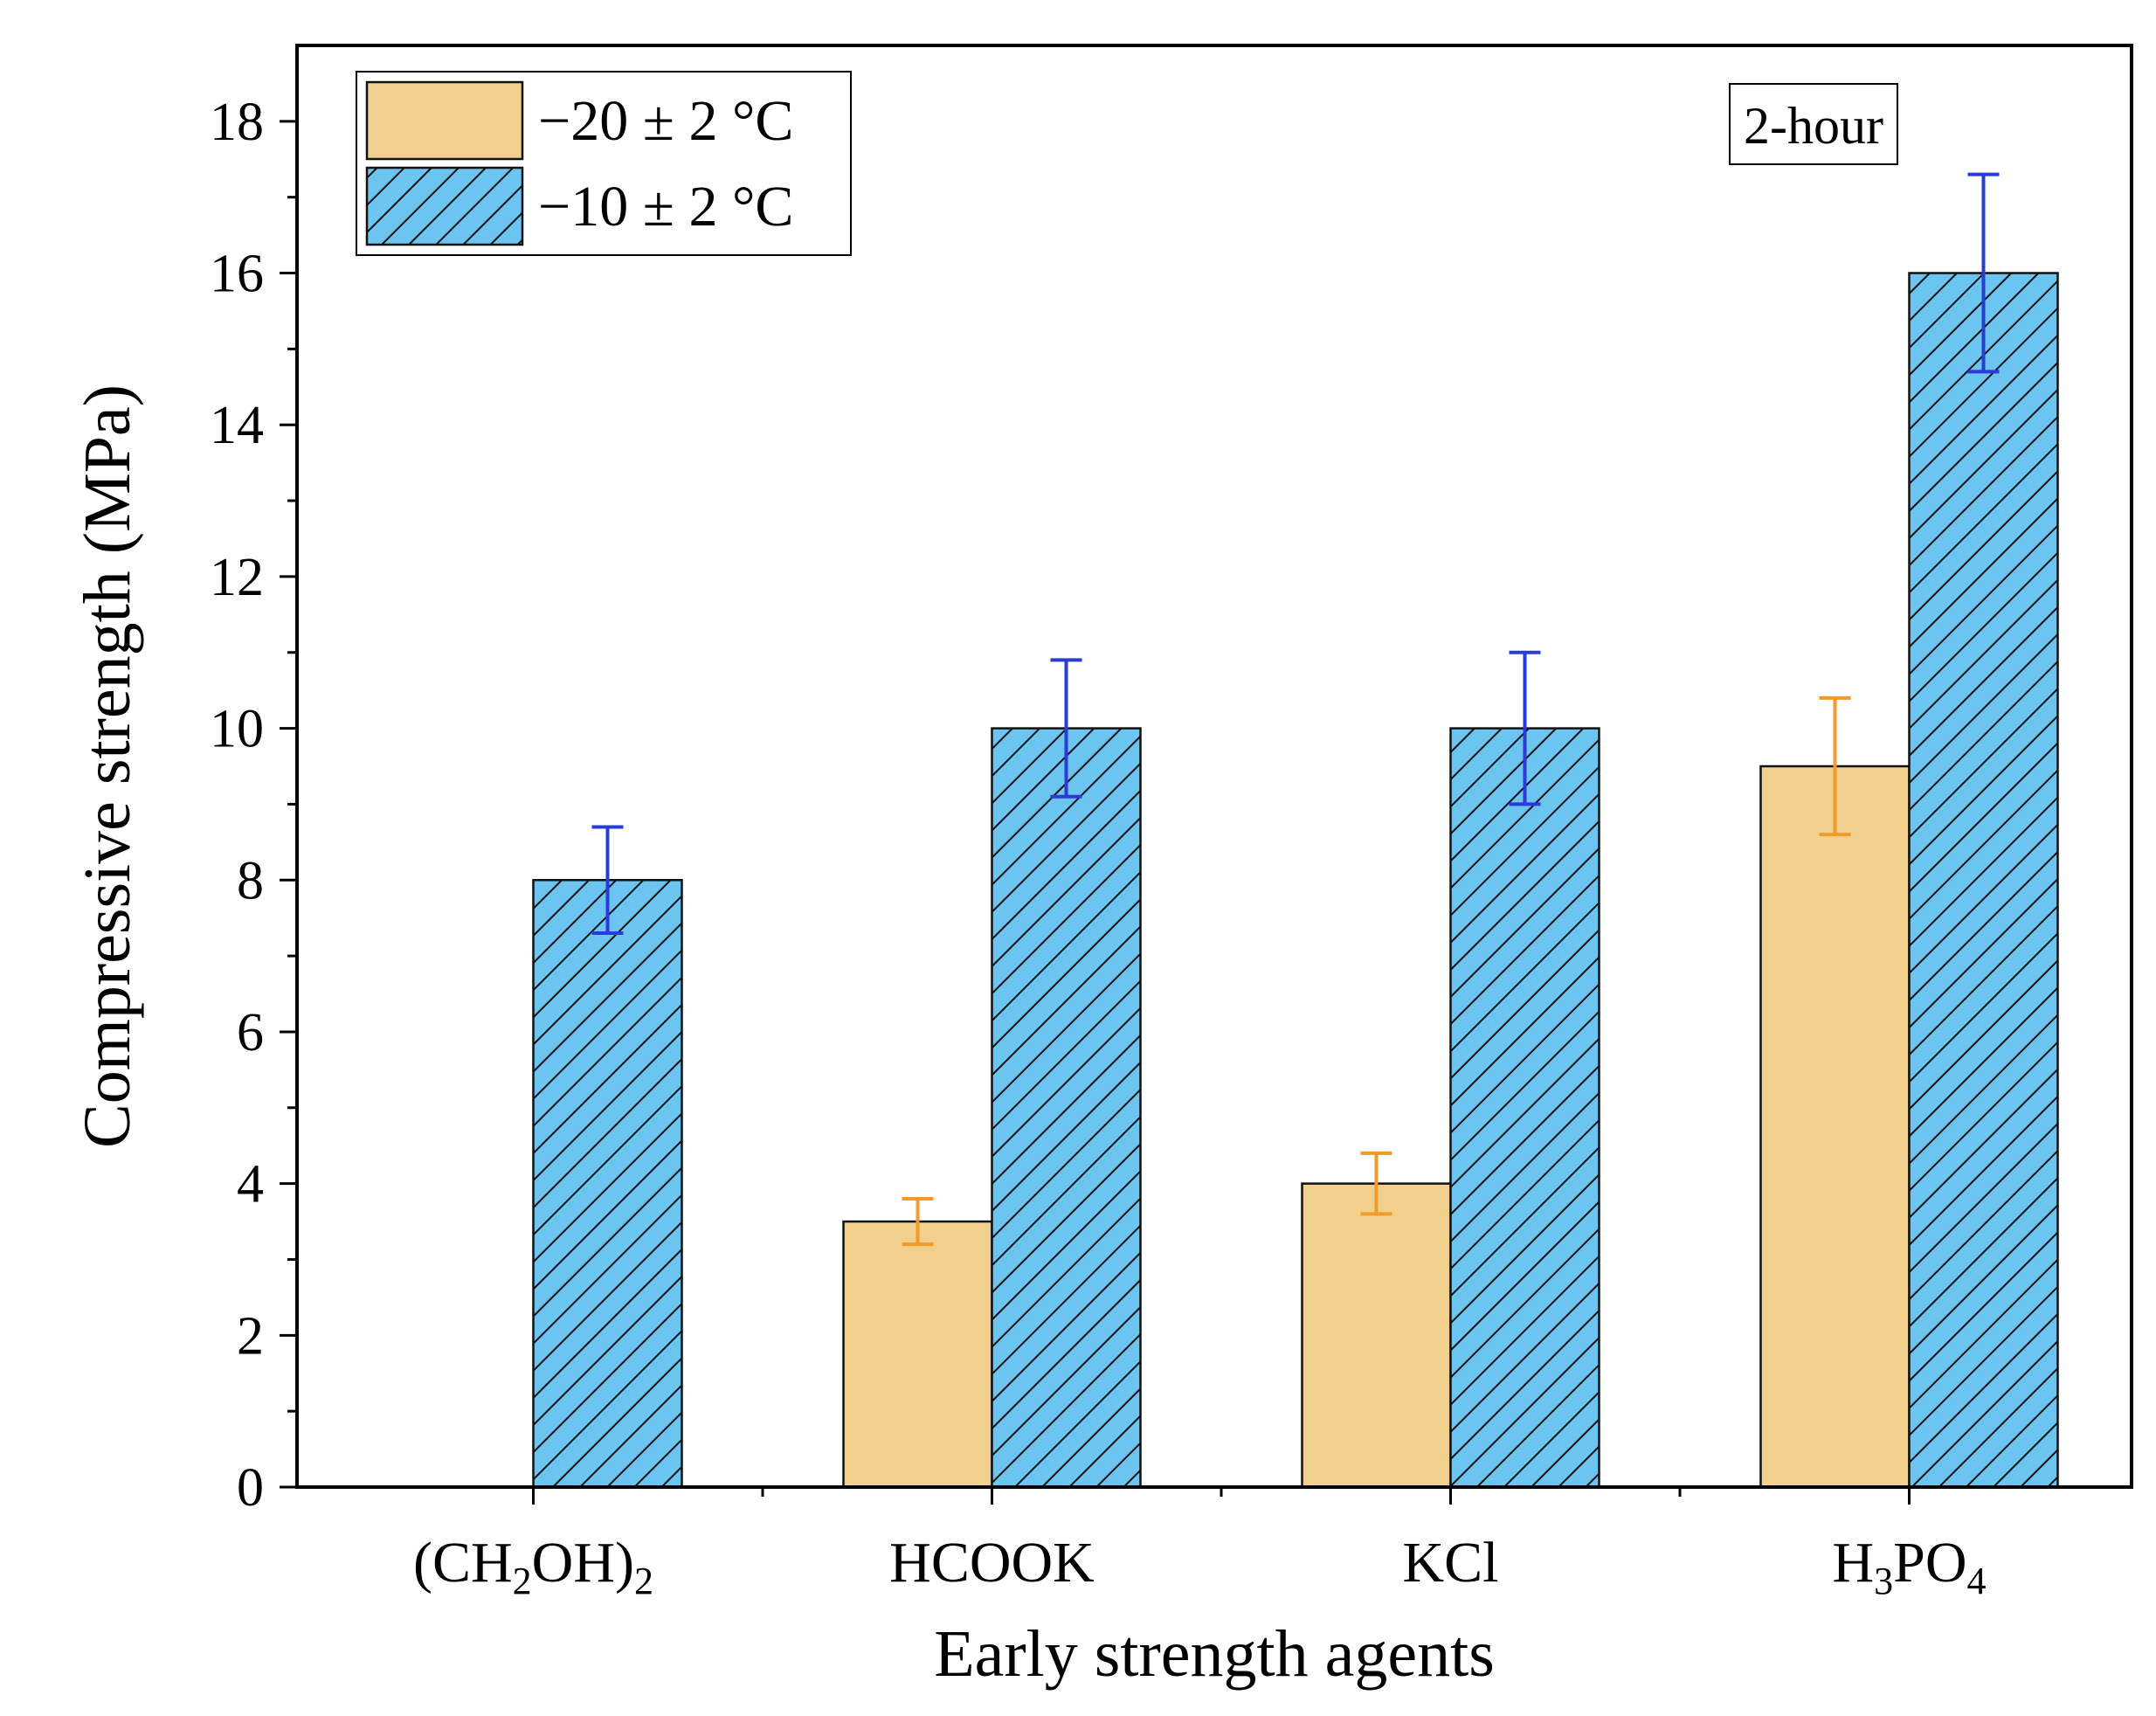  Describe the element at coordinates (251, 880) in the screenshot. I see `y-tick-label: 8` at that location.